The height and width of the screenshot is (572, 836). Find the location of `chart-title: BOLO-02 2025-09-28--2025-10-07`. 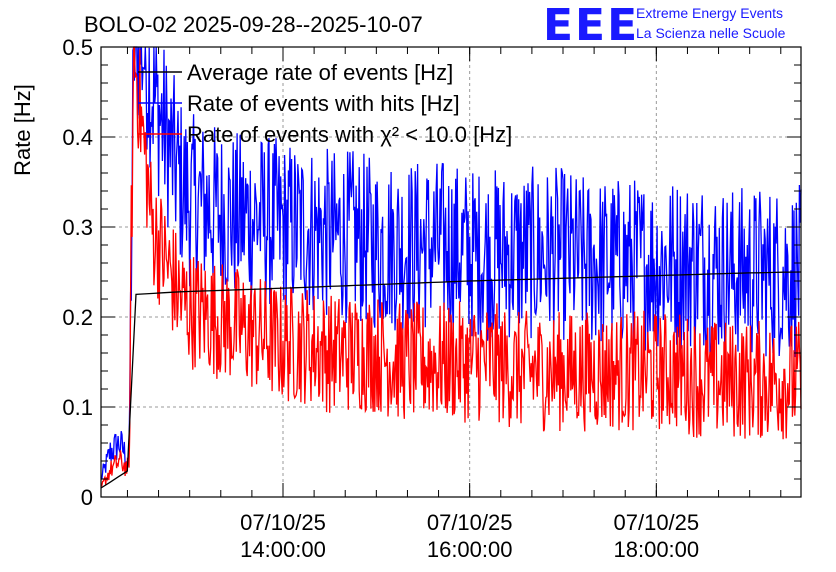

chart-title: BOLO-02 2025-09-28--2025-10-07 is located at coordinates (253, 24).